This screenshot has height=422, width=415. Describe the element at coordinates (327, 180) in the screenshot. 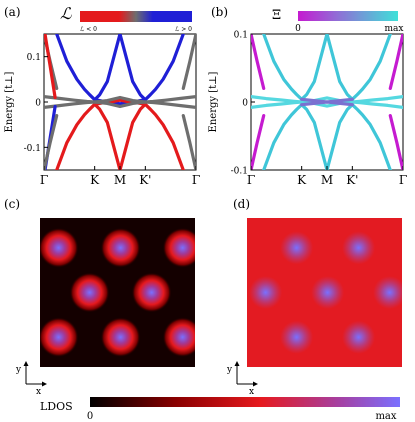

I see `panel-b-xtick-label-2: M` at that location.